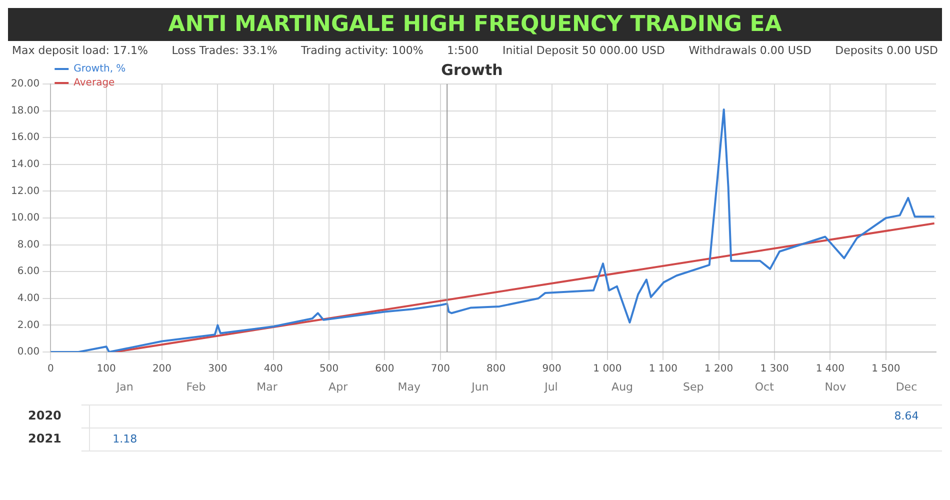 This screenshot has width=950, height=500. What do you see at coordinates (583, 50) in the screenshot?
I see `text: Initial Deposit 50 000.00 USD` at bounding box center [583, 50].